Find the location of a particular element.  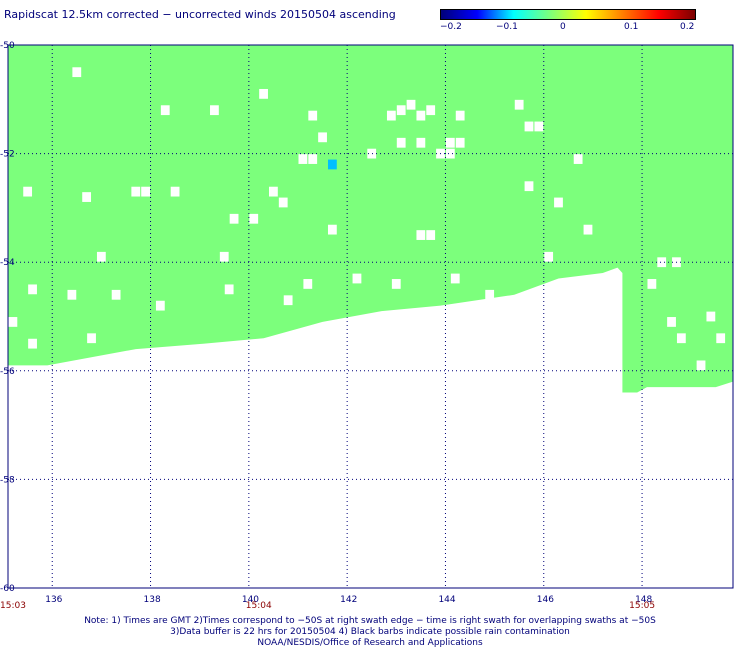

lon-tick-label: 136 is located at coordinates (53, 600).